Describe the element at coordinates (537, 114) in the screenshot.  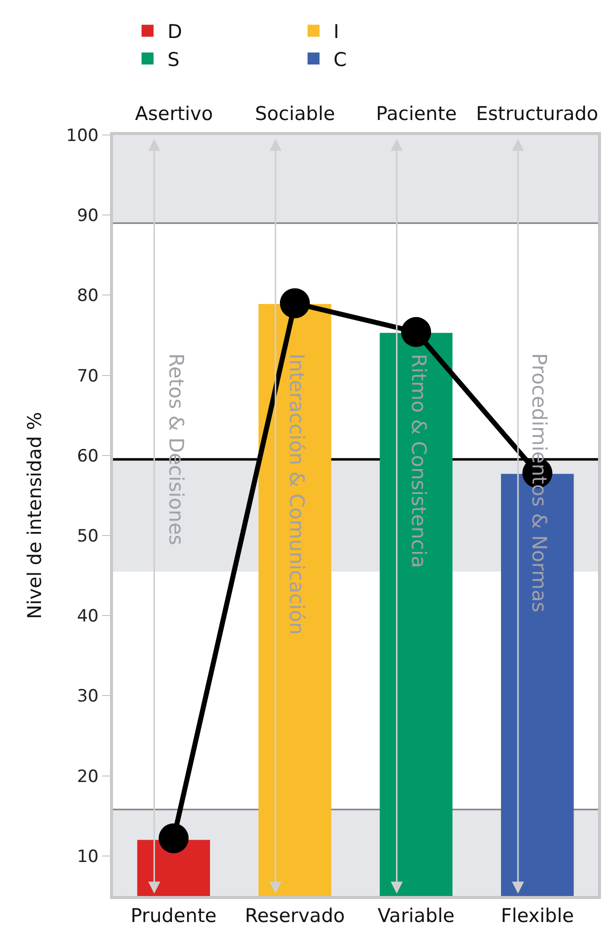
I see `text: Estructurado` at that location.